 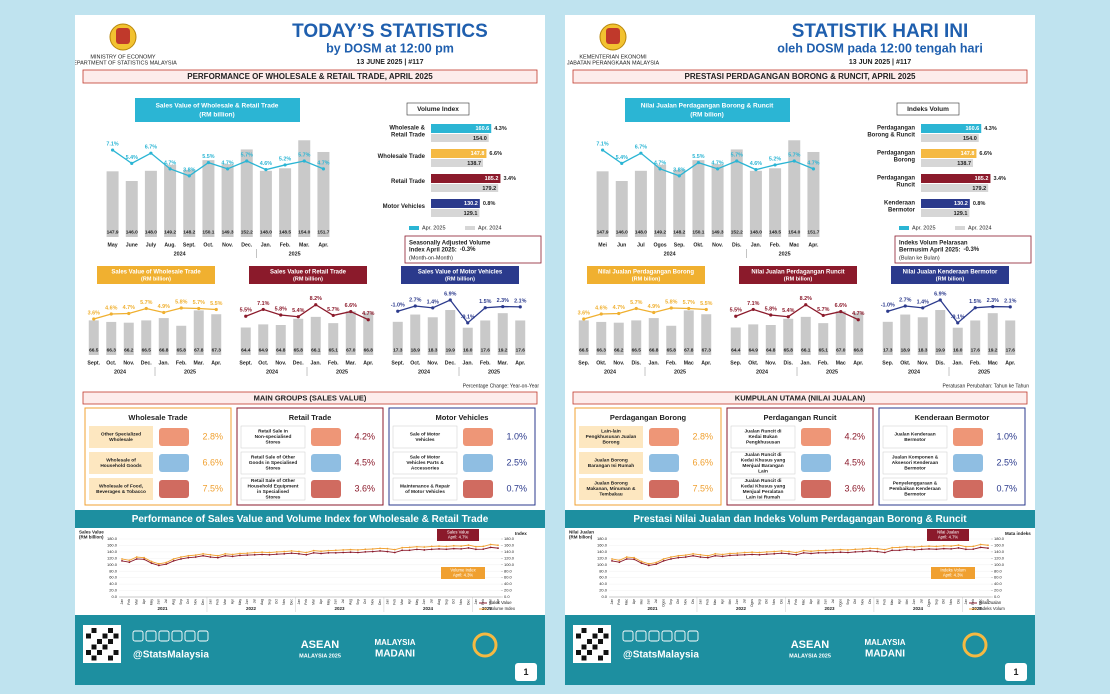 I want to click on sales-title: Nilai Jualan Perdagangan Borong & Runcit, so click(x=707, y=106).